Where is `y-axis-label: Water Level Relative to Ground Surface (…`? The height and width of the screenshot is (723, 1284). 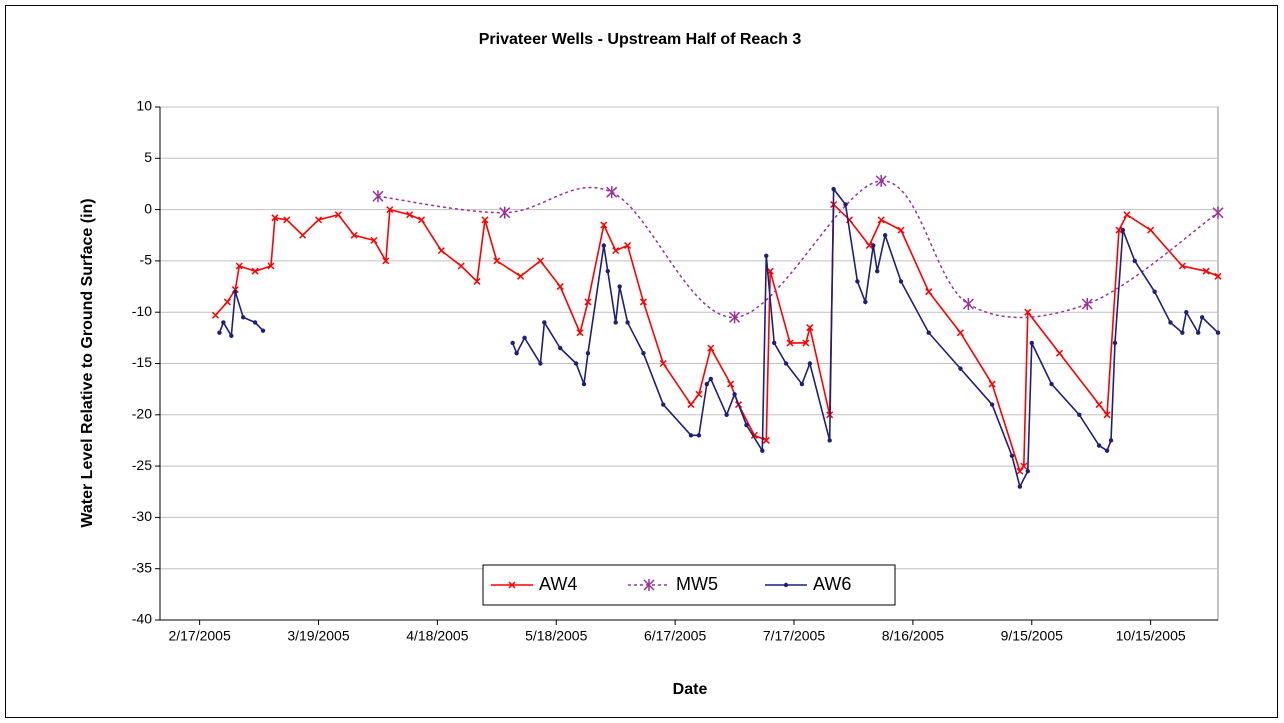 y-axis-label: Water Level Relative to Ground Surface (… is located at coordinates (87, 362).